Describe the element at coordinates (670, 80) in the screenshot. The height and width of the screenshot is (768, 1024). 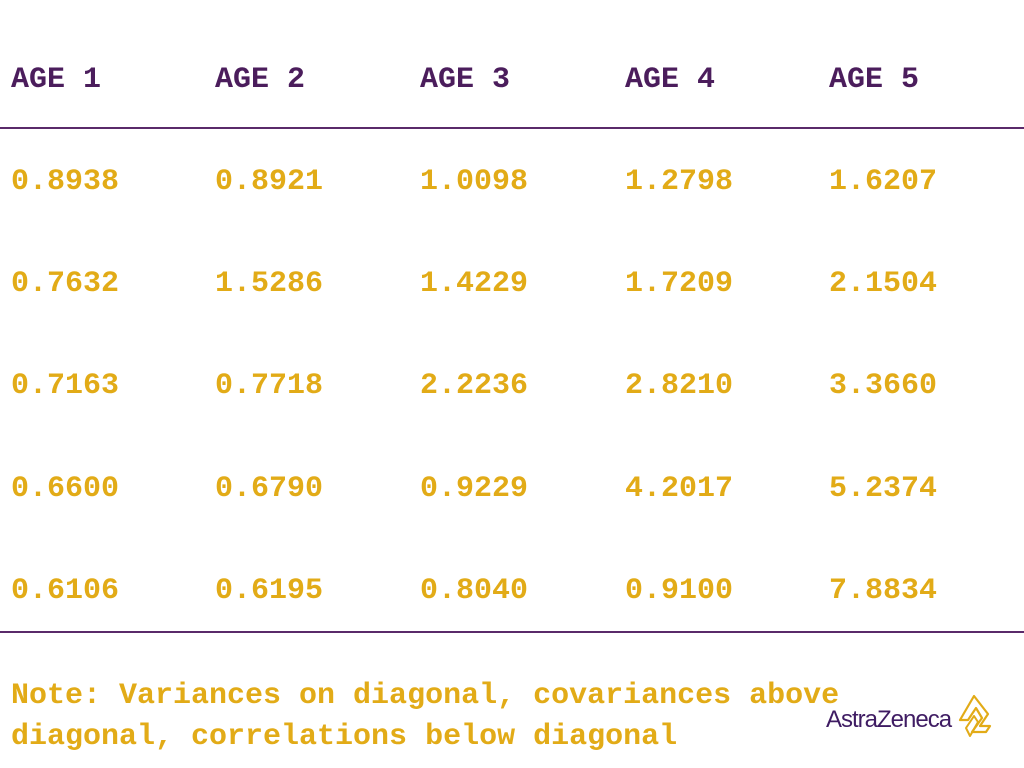
I see `column-header-age-4: AGE 4` at that location.